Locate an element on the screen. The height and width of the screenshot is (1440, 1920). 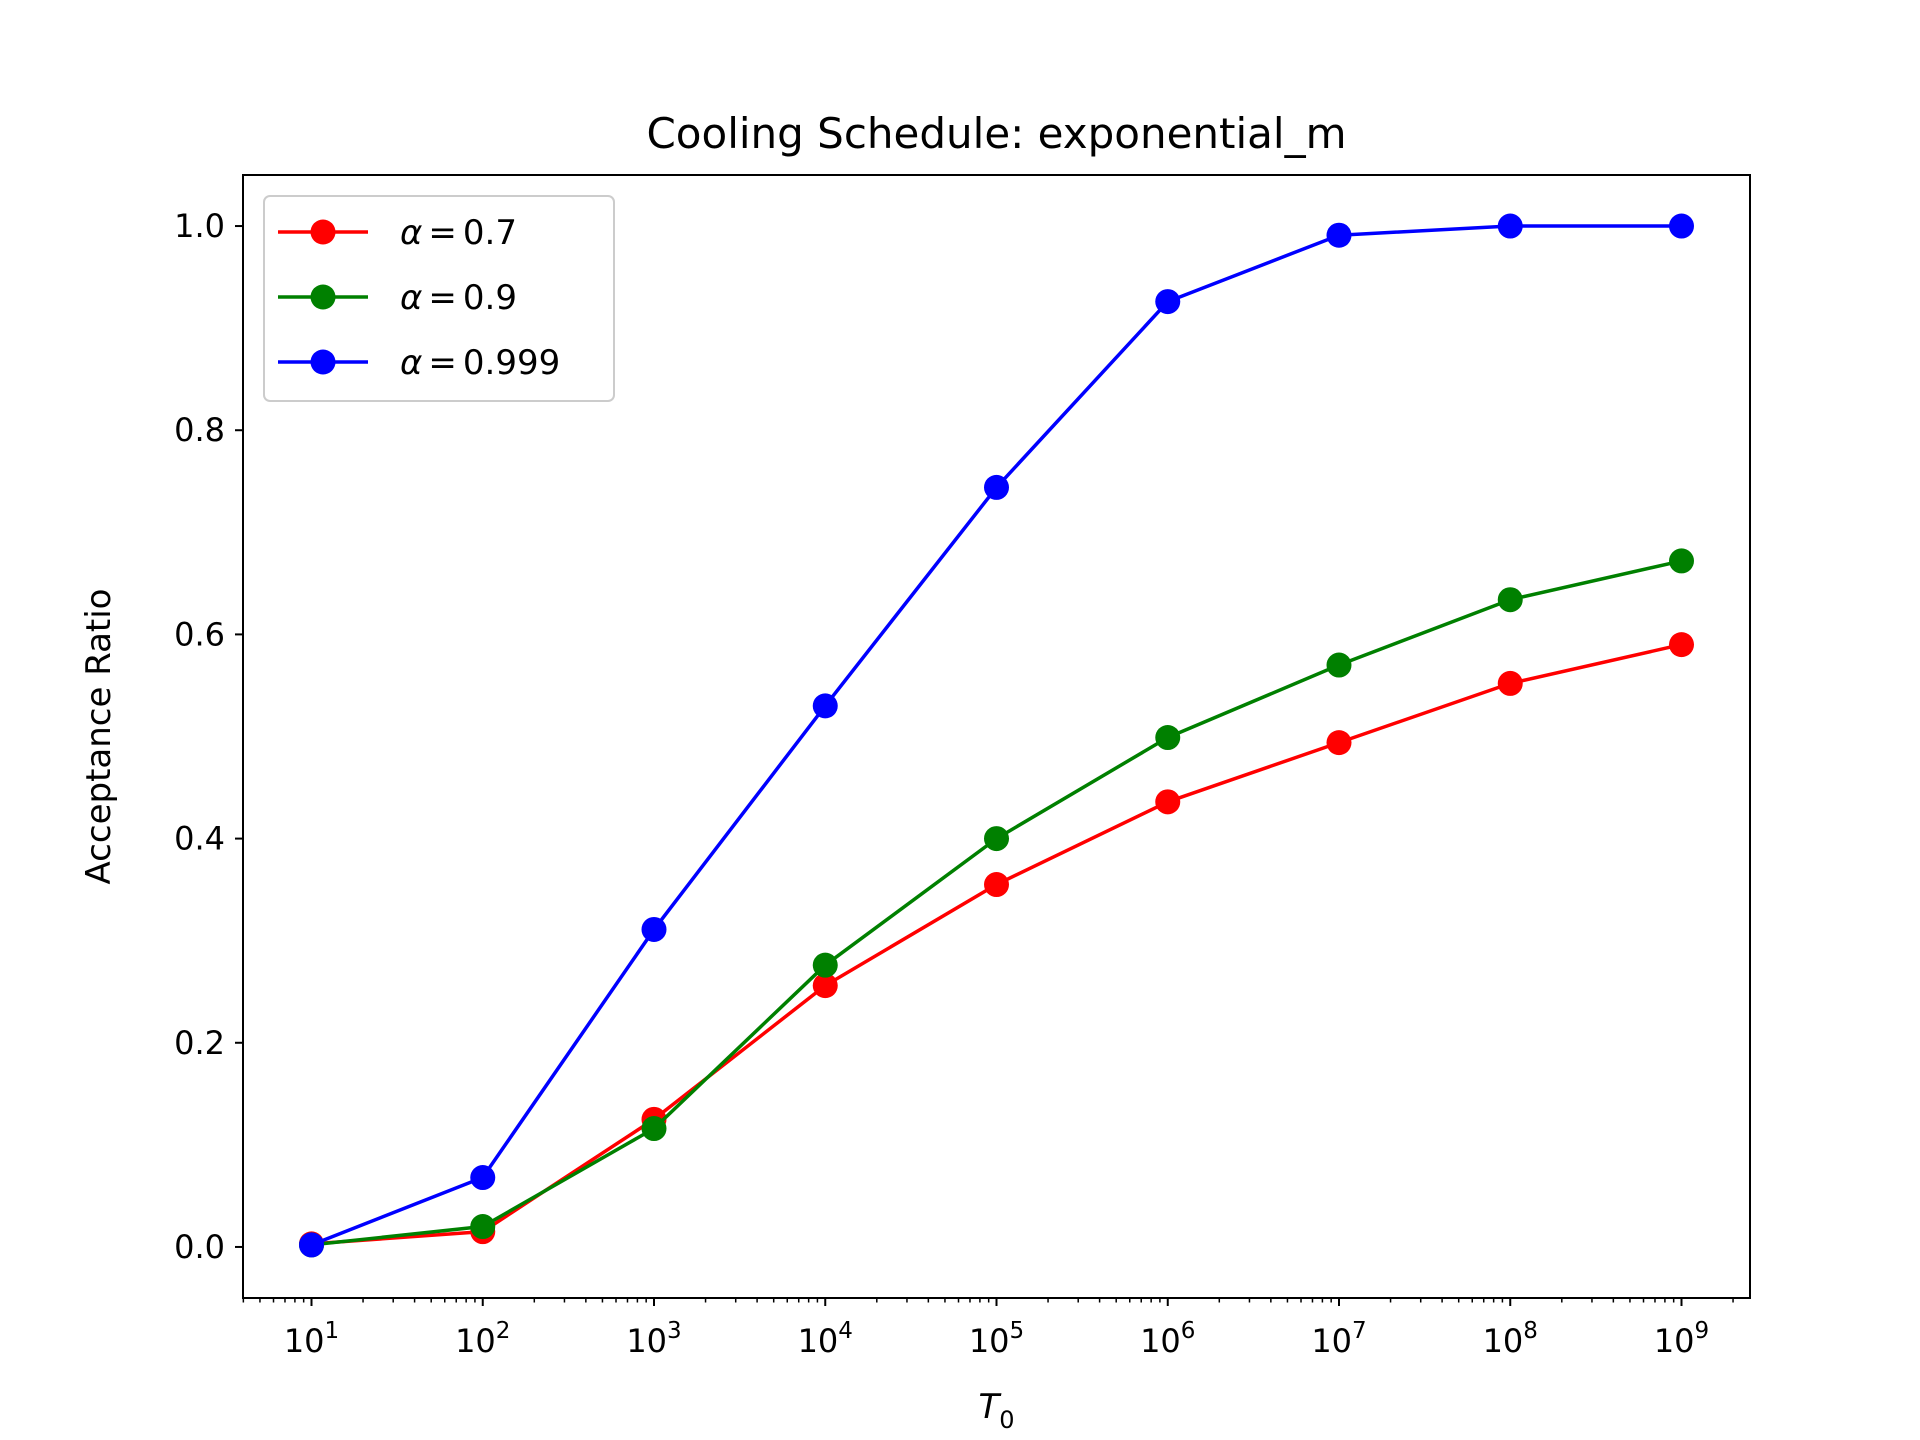
legend-item: α = 0.999 is located at coordinates (419, 363).